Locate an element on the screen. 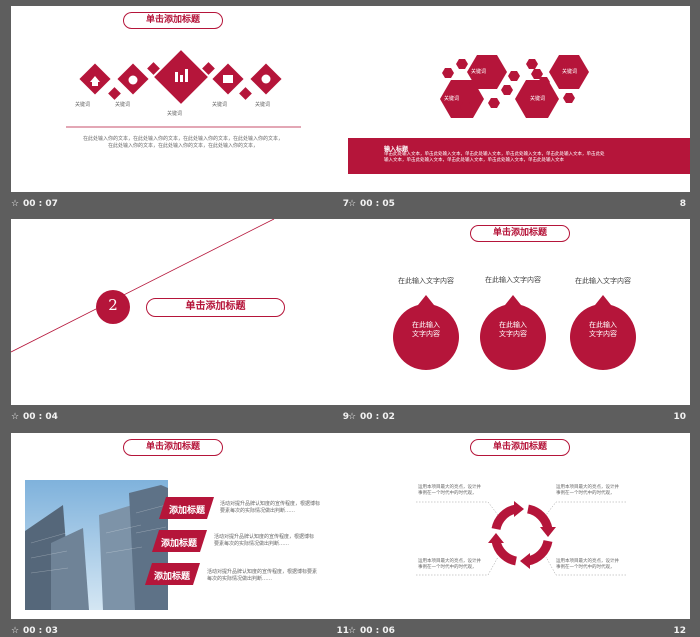 This screenshot has width=700, height=637. teardrop-bubbles-graphic is located at coordinates (514, 333).